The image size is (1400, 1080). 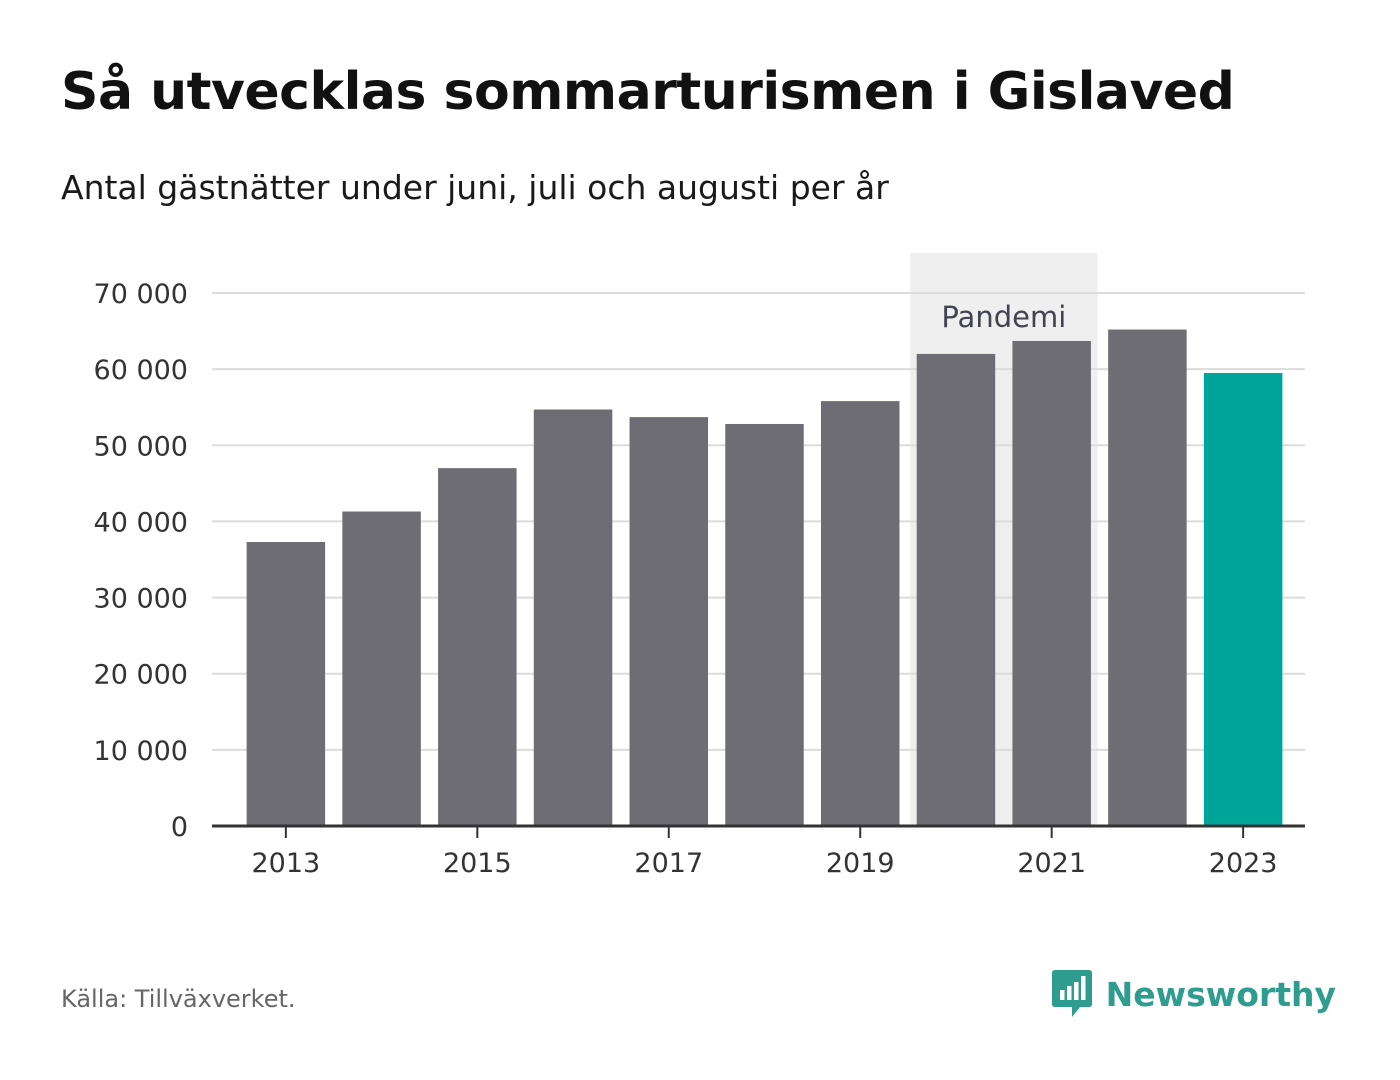 What do you see at coordinates (141, 675) in the screenshot?
I see `y-tick-label: 20 000` at bounding box center [141, 675].